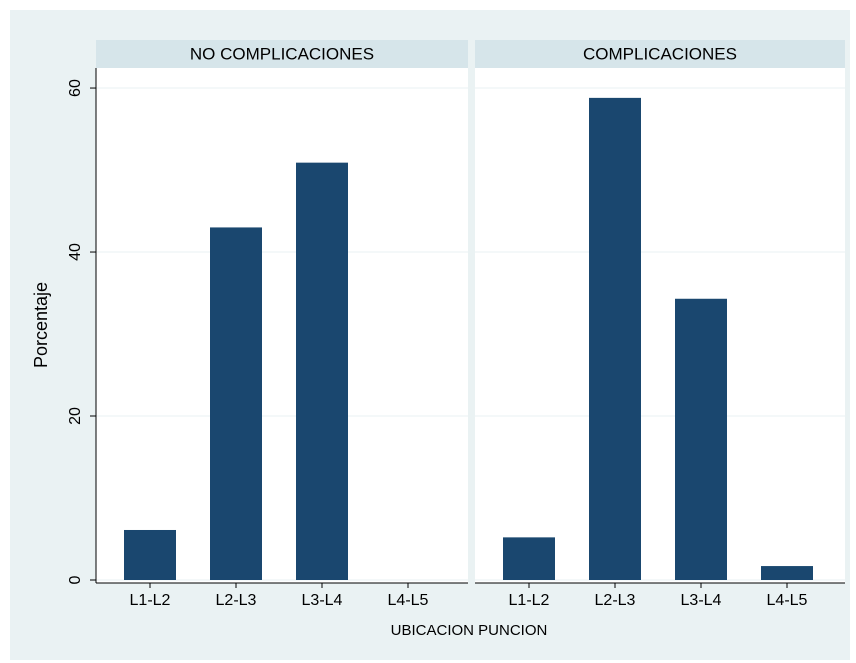 The height and width of the screenshot is (663, 856). Describe the element at coordinates (469, 630) in the screenshot. I see `x-axis-label: UBICACION PUNCION` at that location.